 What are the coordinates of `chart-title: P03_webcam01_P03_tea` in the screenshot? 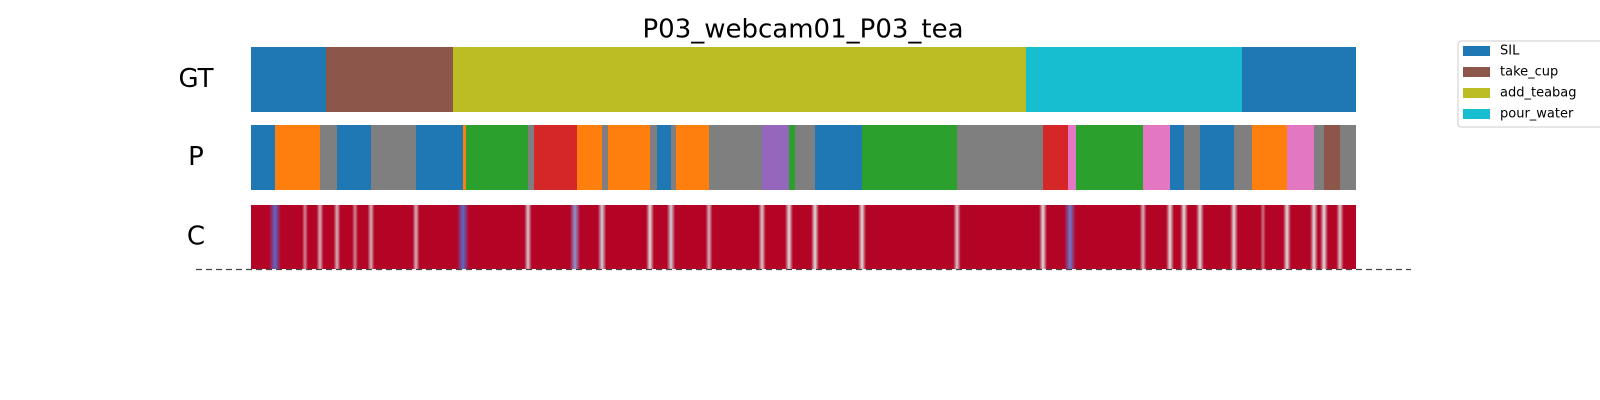 It's located at (802, 30).